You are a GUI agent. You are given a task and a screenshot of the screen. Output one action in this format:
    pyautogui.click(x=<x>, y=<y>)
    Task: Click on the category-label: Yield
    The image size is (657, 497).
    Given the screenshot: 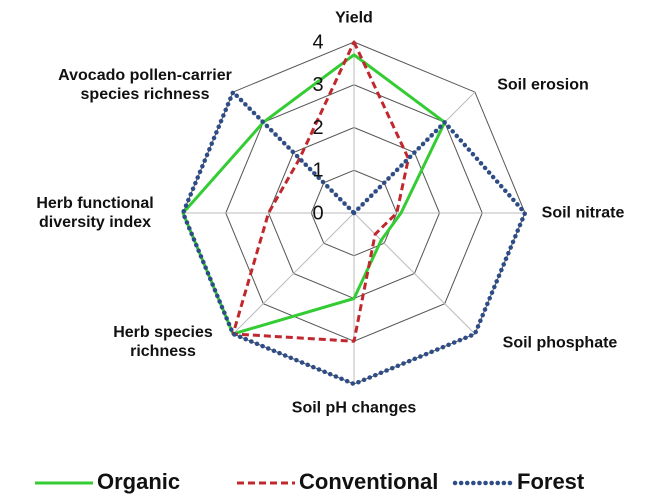 What is the action you would take?
    pyautogui.click(x=354, y=18)
    